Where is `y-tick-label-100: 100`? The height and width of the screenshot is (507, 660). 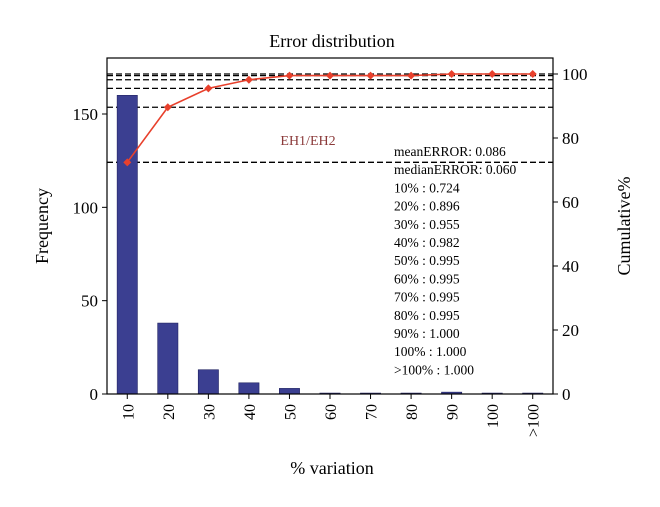 y-tick-label-100: 100 is located at coordinates (86, 207).